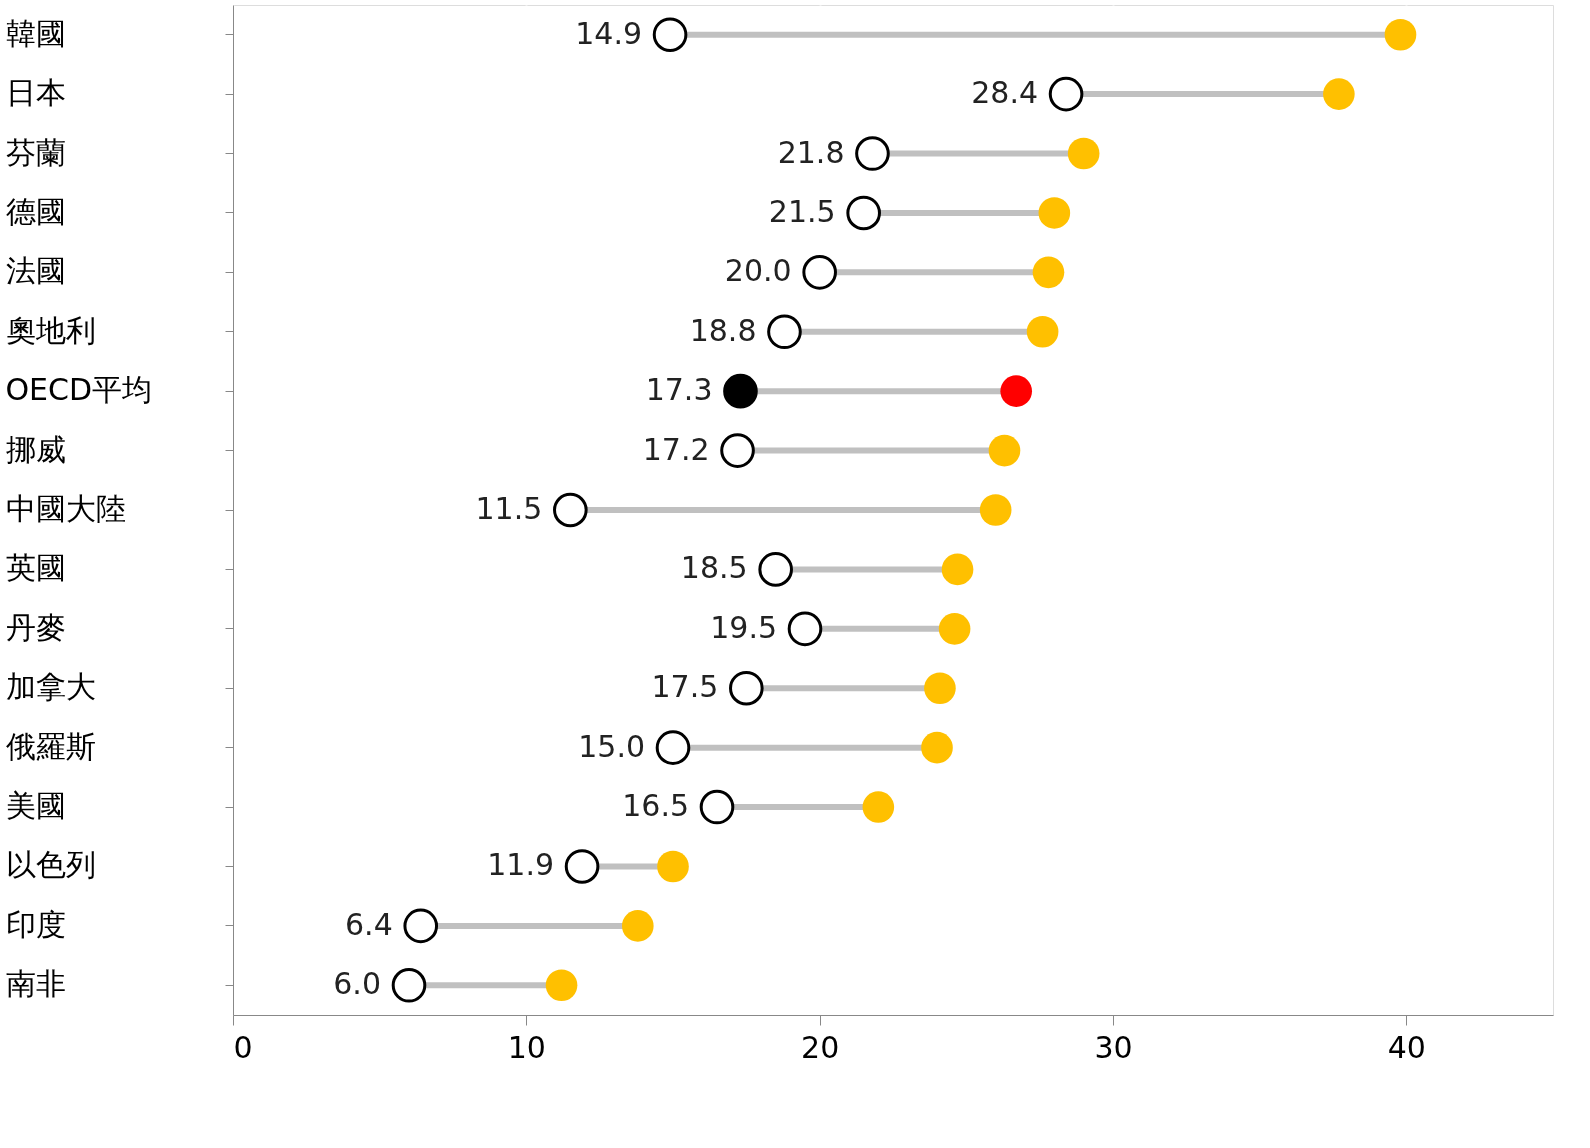 The image size is (1590, 1148). What do you see at coordinates (655, 806) in the screenshot?
I see `data-label: 16.5` at bounding box center [655, 806].